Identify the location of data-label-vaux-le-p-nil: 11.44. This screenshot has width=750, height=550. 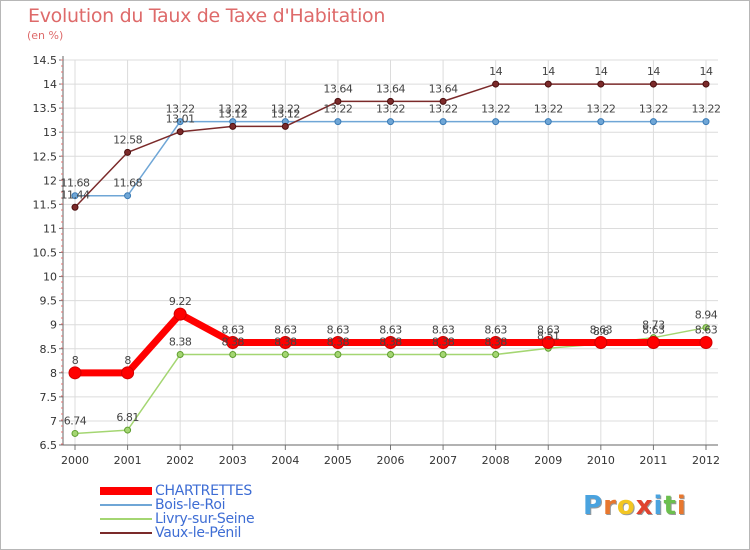
(75, 194).